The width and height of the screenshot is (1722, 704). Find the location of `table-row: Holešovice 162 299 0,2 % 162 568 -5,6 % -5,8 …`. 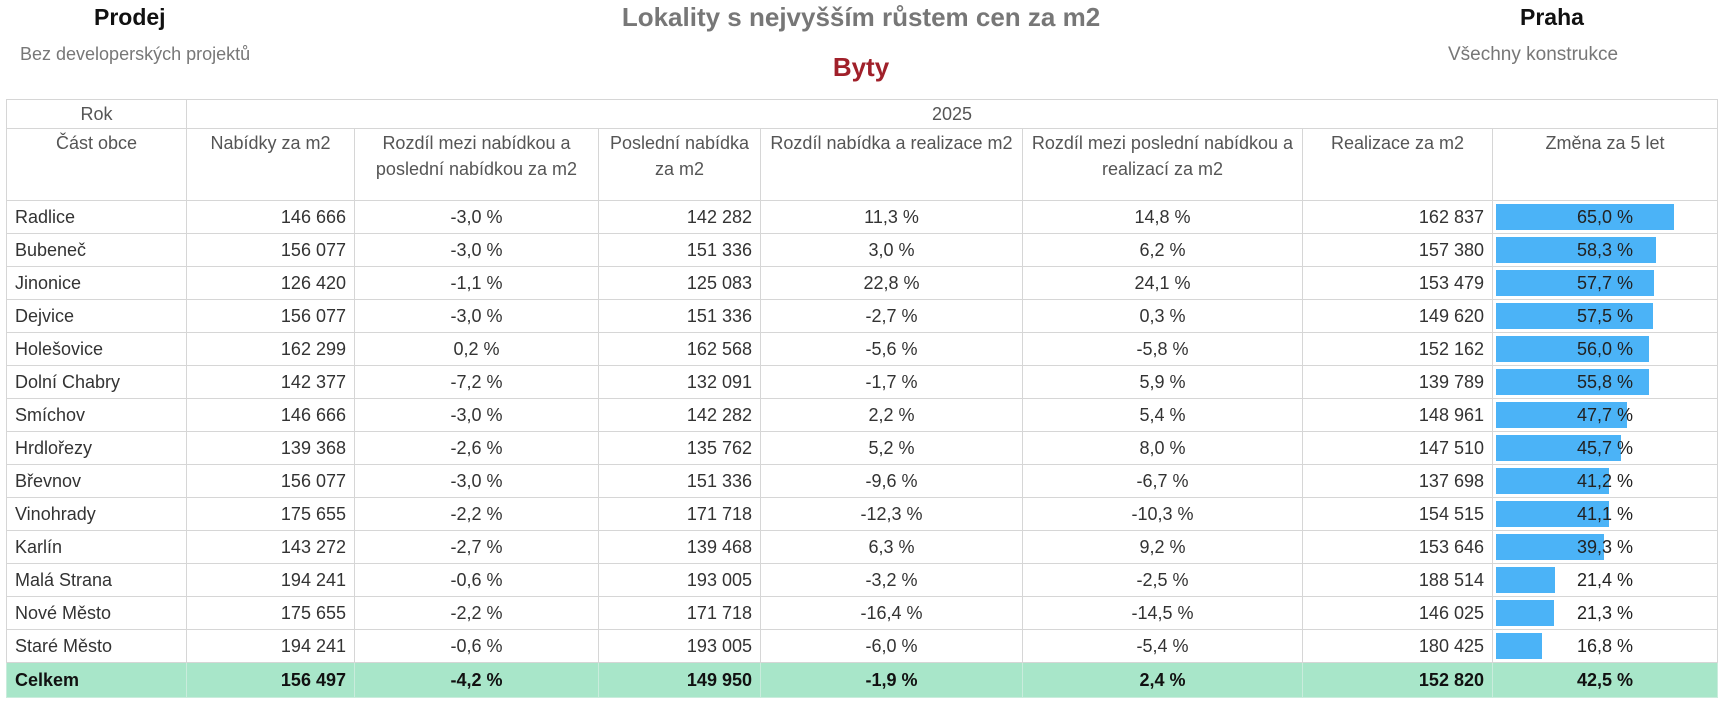

table-row: Holešovice 162 299 0,2 % 162 568 -5,6 % -5,8 … is located at coordinates (862, 349).